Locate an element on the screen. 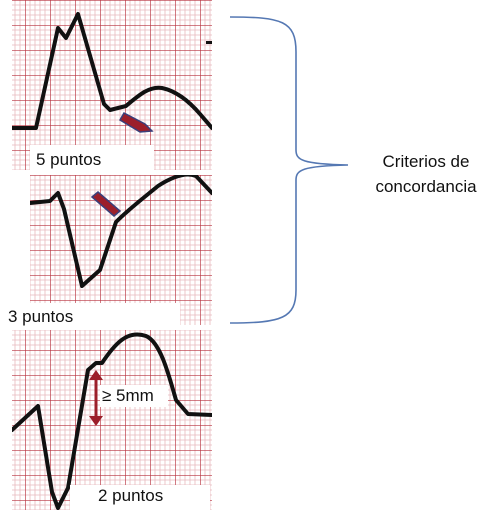  bracket-label-line2: concordancia is located at coordinates (426, 186).